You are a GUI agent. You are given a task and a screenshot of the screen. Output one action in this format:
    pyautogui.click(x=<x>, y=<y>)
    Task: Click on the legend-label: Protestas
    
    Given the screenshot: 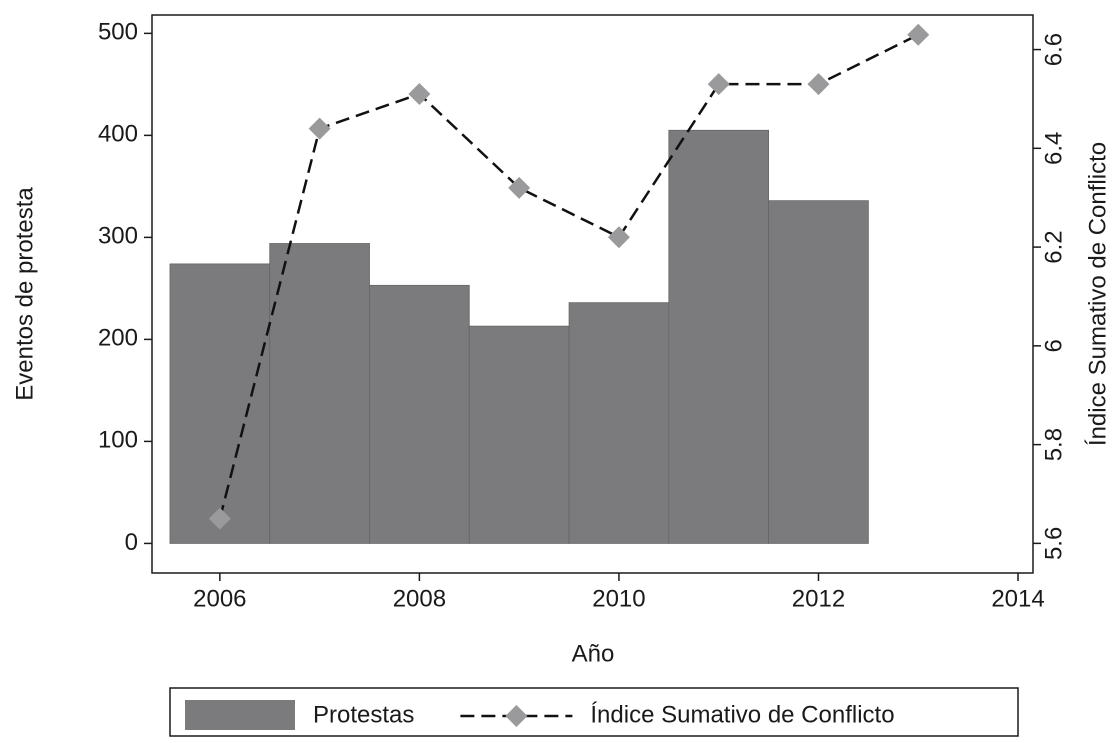 What is the action you would take?
    pyautogui.click(x=363, y=714)
    